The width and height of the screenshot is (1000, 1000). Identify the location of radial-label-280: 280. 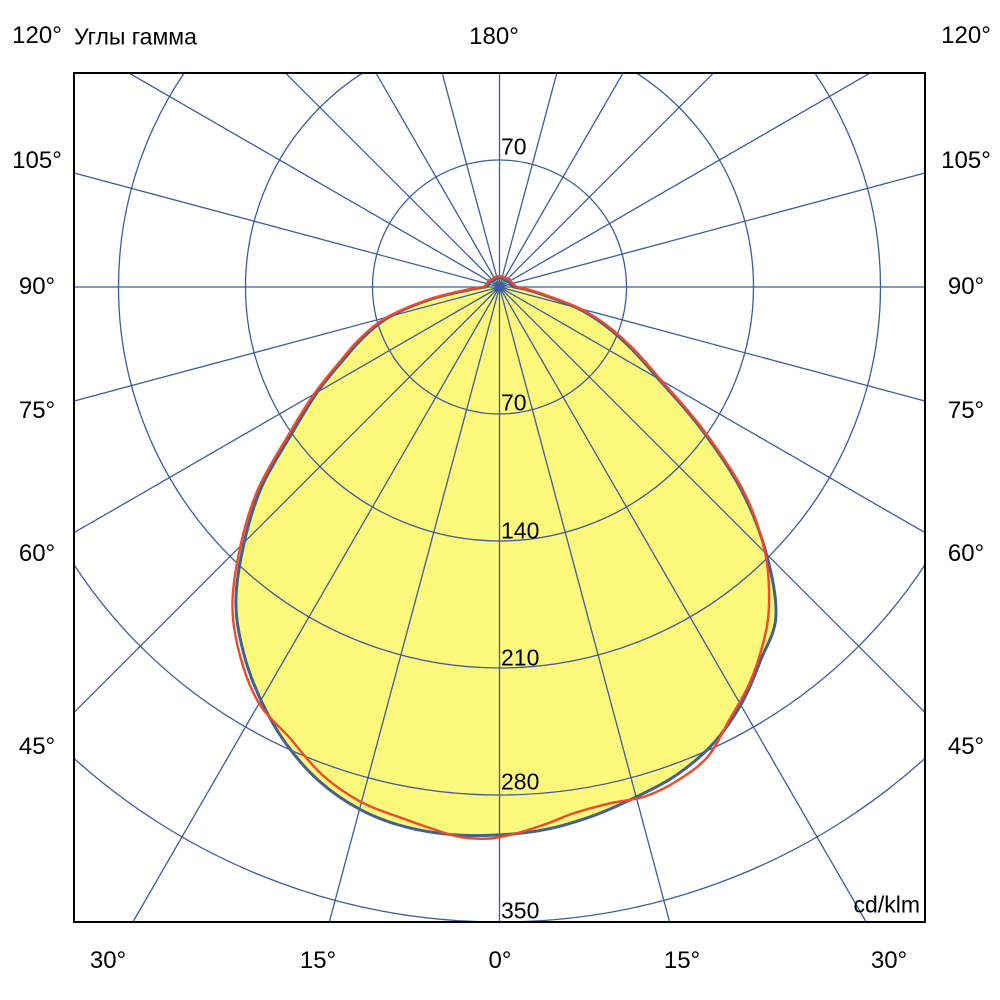
(520, 781).